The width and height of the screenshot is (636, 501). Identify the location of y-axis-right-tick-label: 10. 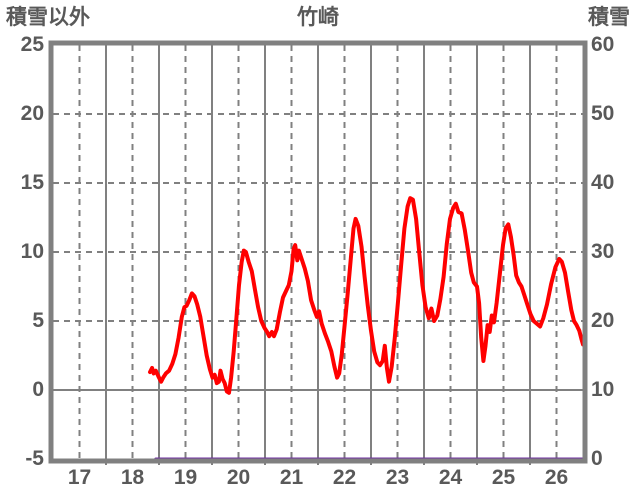
(603, 389).